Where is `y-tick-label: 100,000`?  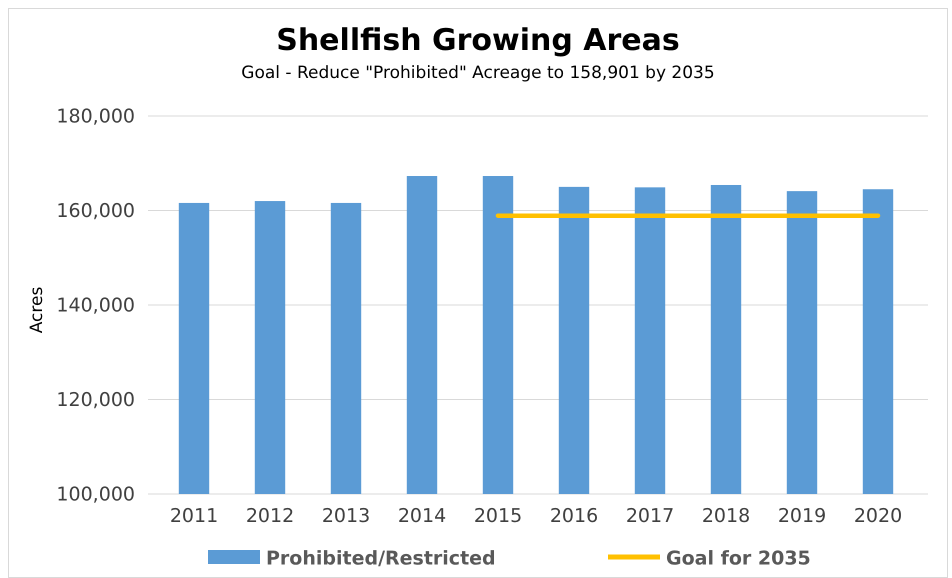 y-tick-label: 100,000 is located at coordinates (95, 495).